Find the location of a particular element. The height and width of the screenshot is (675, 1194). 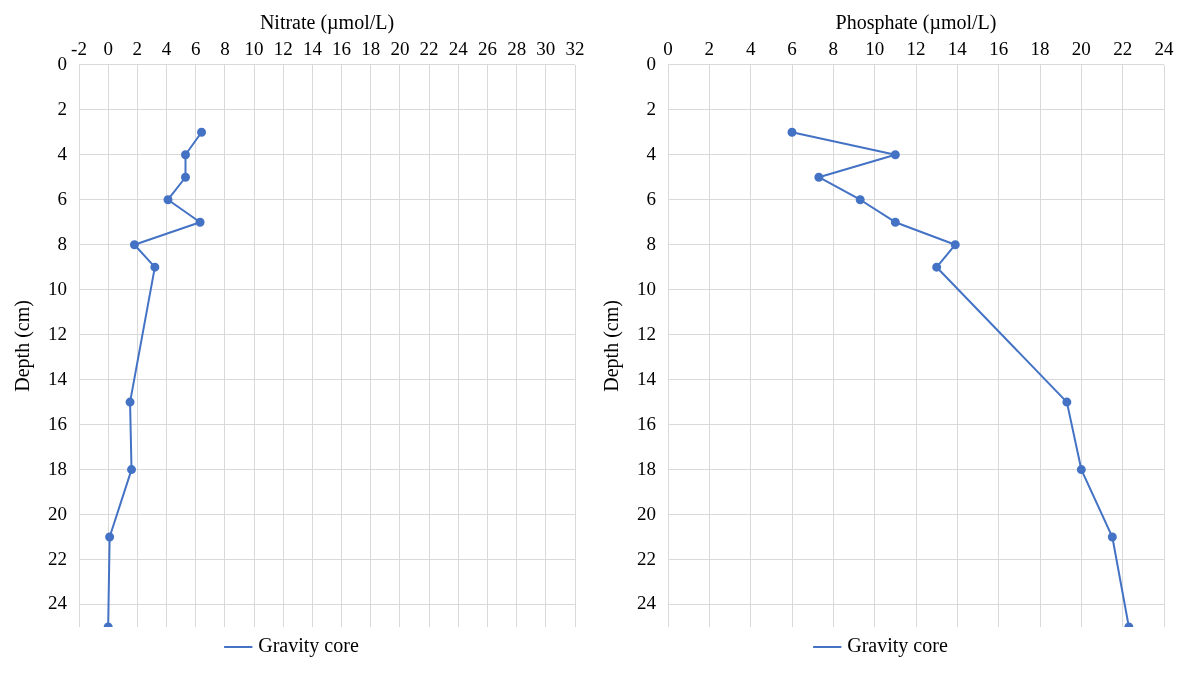

x-tick-label: 32 is located at coordinates (575, 49).